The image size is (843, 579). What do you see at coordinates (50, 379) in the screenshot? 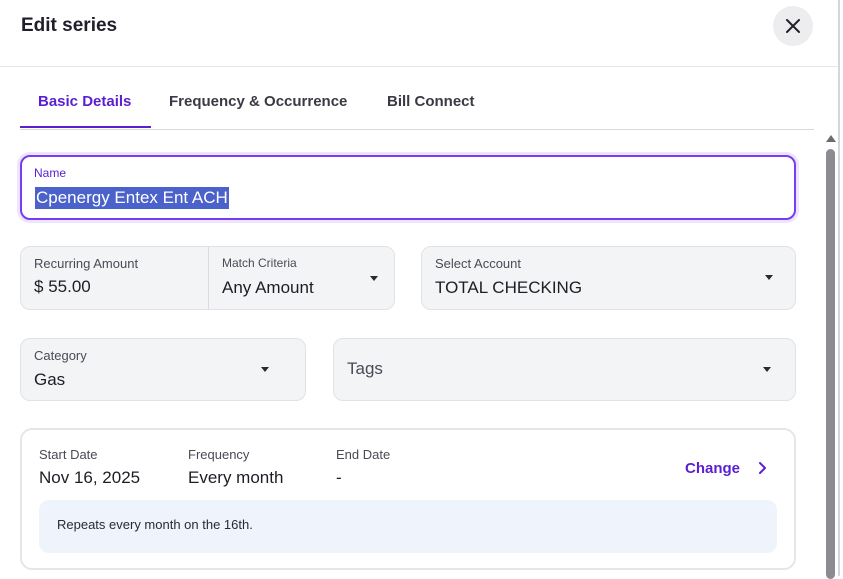
I see `category-value: Gas` at bounding box center [50, 379].